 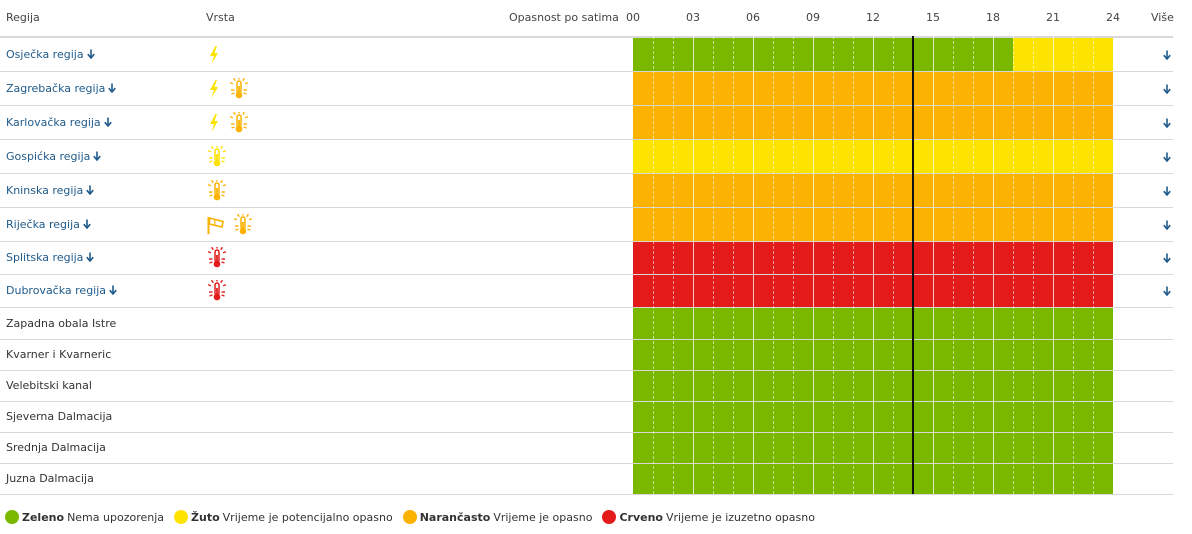 I want to click on region-name-text: Velebitski kanal, so click(x=49, y=385).